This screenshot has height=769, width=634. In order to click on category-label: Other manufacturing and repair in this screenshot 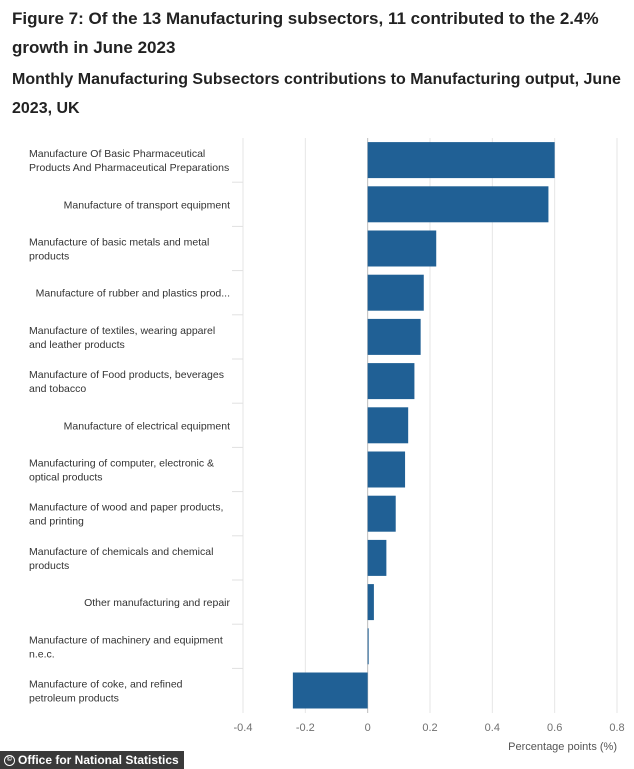, I will do `click(157, 603)`.